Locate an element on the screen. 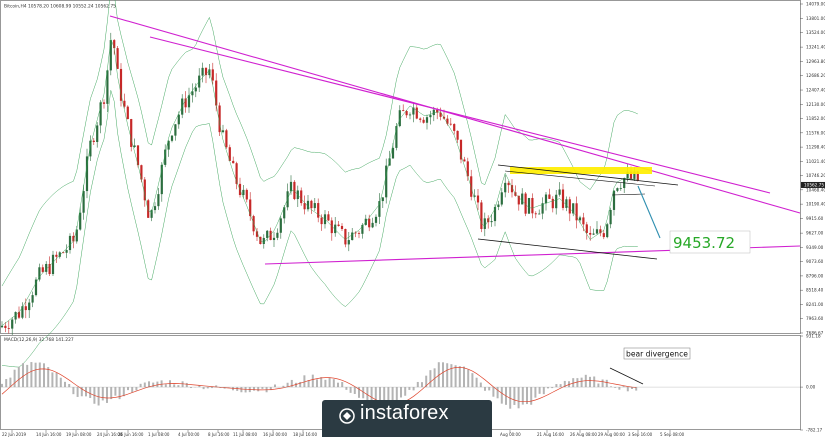 This screenshot has width=825, height=441. y-tick-label: 9349.00 is located at coordinates (815, 247).